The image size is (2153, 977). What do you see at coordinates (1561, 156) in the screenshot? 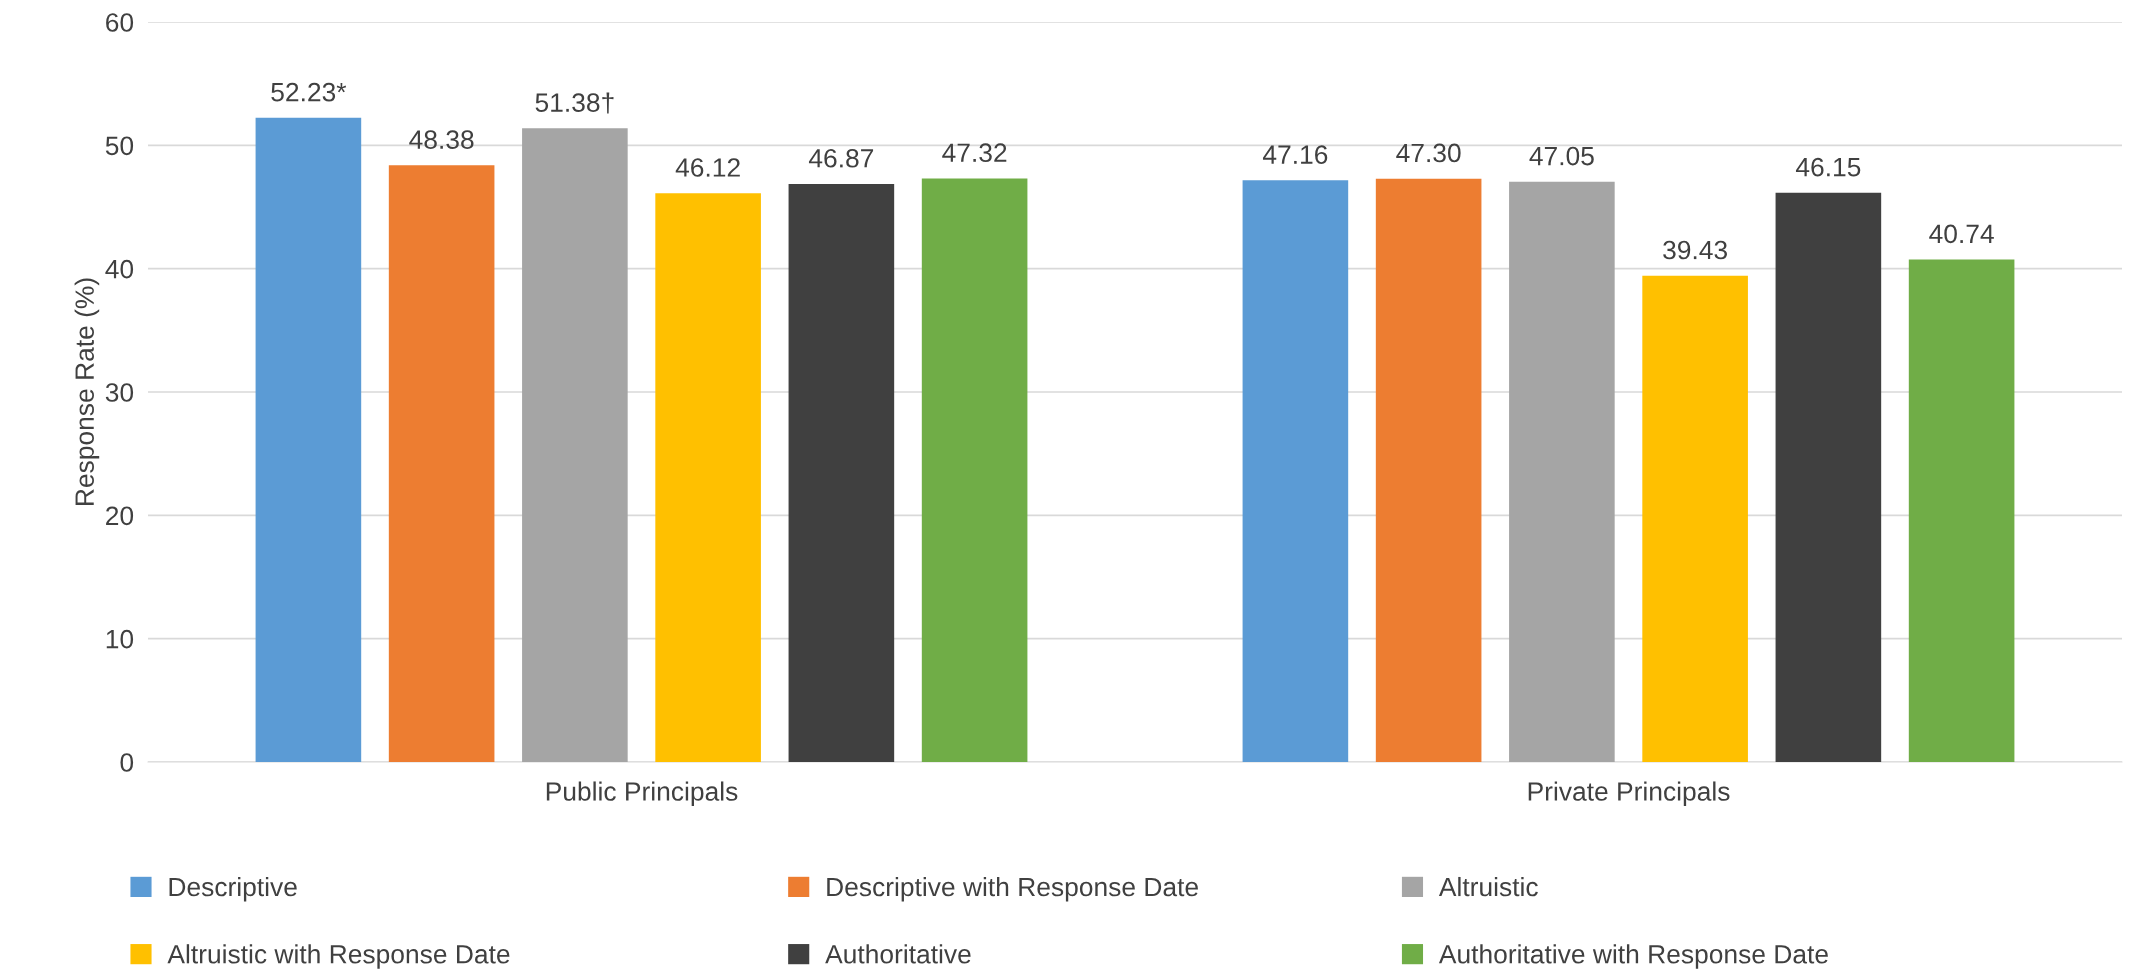
I see `data-label: 47.05` at bounding box center [1561, 156].